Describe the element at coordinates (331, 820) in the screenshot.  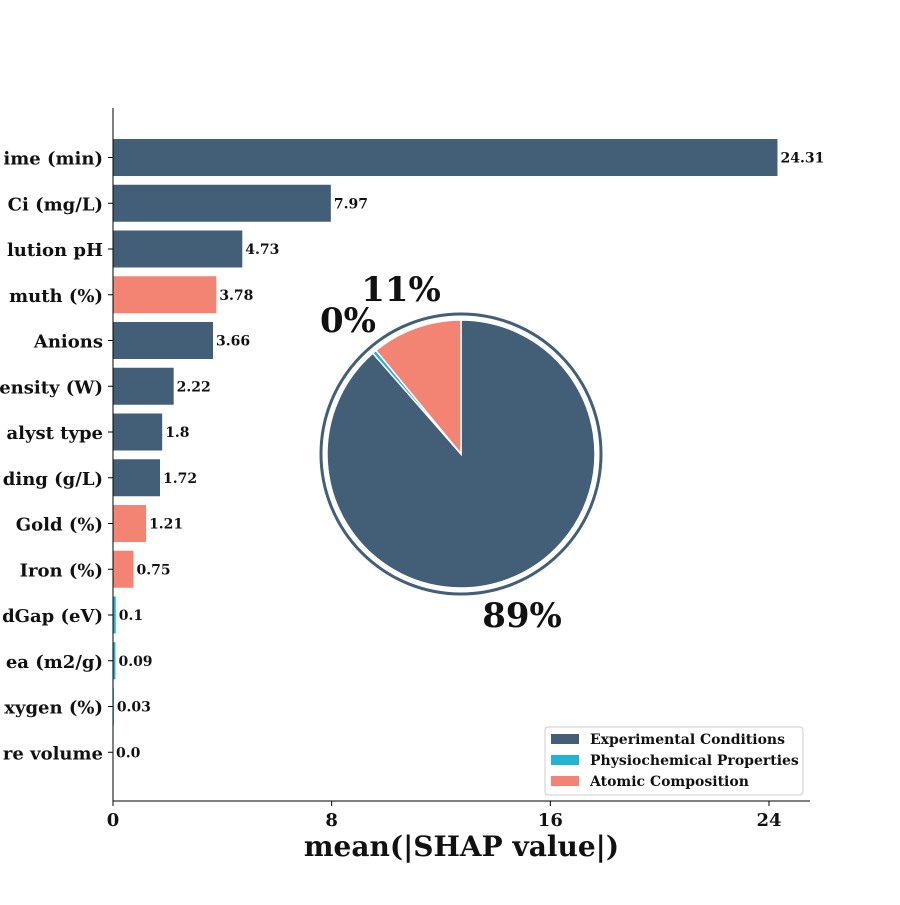
I see `x-tick-label: 8` at that location.